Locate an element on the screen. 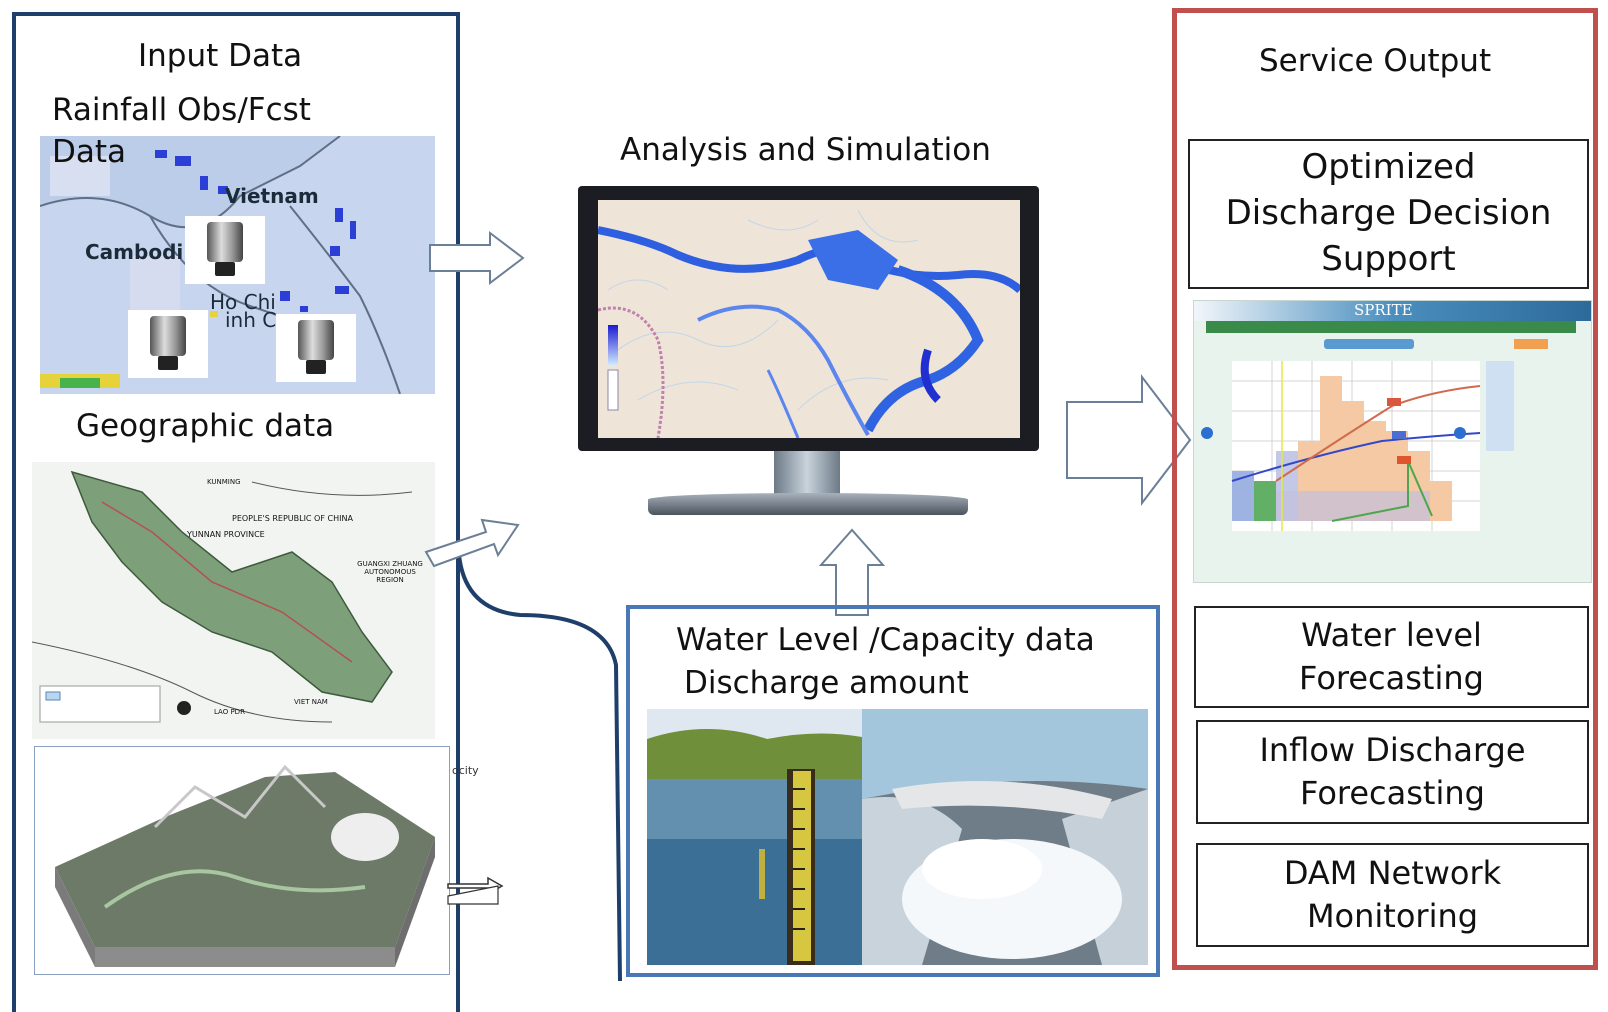 The height and width of the screenshot is (1012, 1608). sprite-screenshot: SPRITE is located at coordinates (1392, 441).